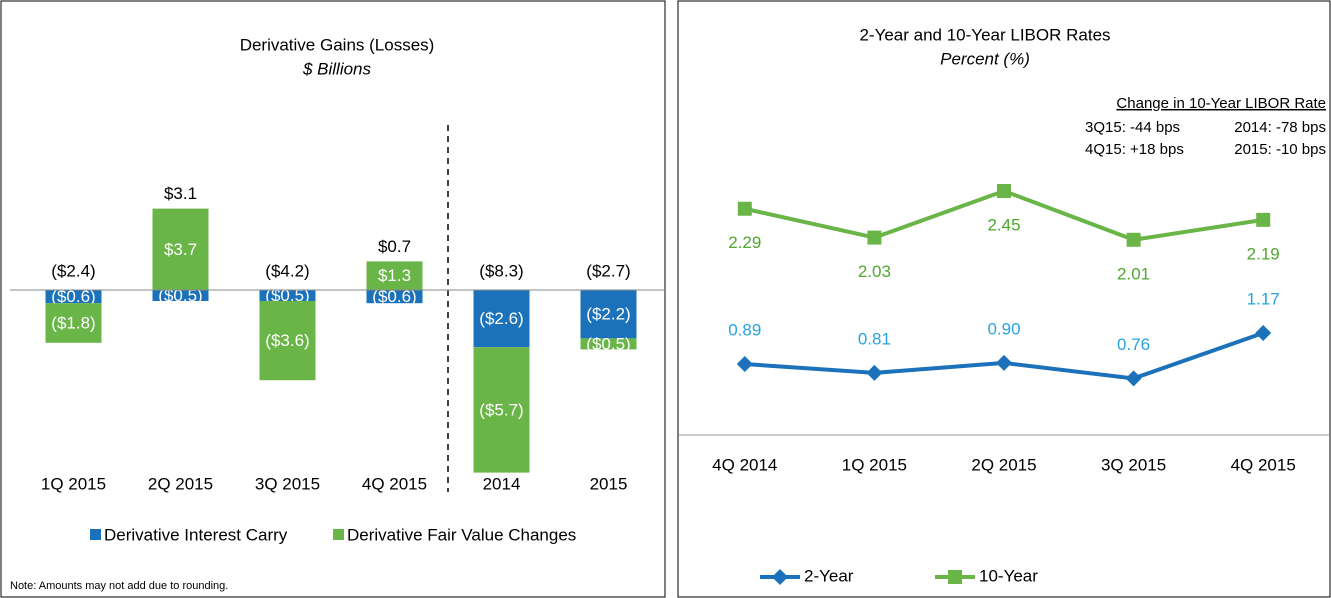  Describe the element at coordinates (744, 464) in the screenshot. I see `x-tick-label: 4Q 2014` at that location.